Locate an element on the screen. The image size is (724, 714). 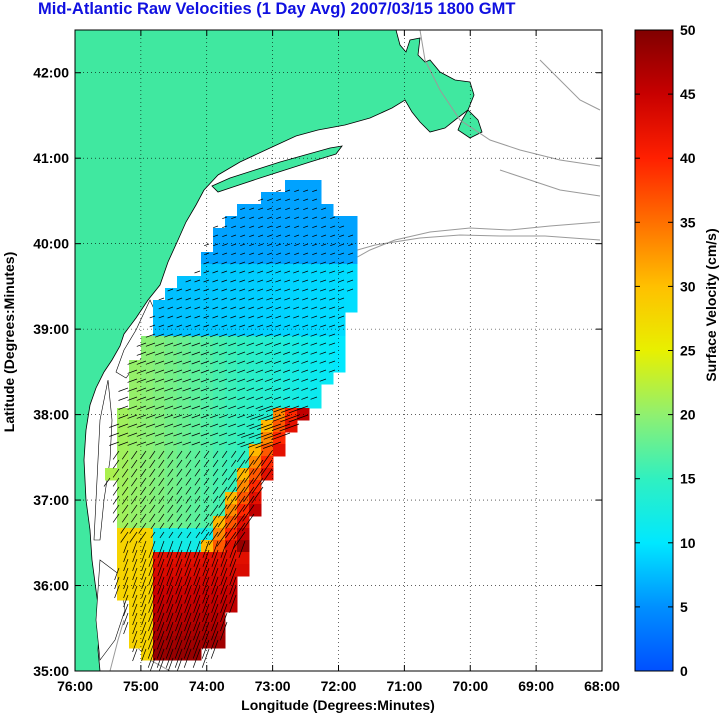
x-axis-label: Longitude (Degrees:Minutes) is located at coordinates (338, 705).